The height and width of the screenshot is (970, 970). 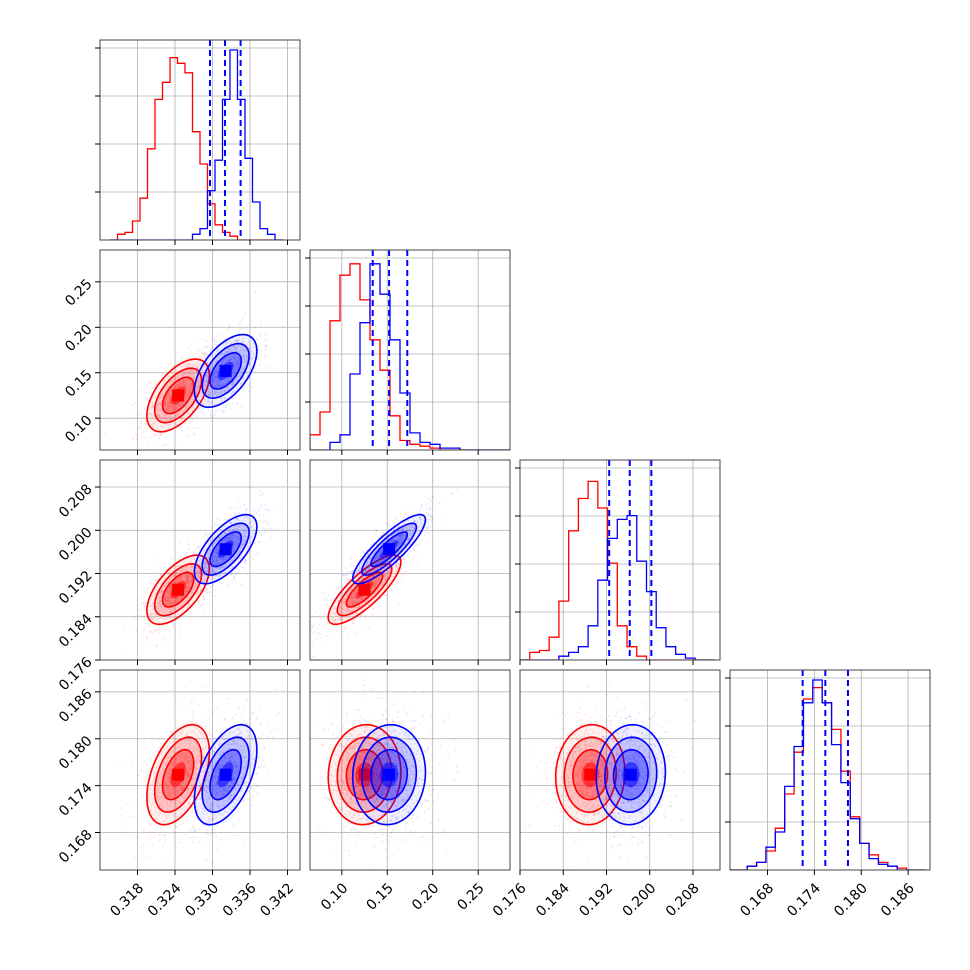 What do you see at coordinates (510, 900) in the screenshot?
I see `x-tick-label: 0.176` at bounding box center [510, 900].